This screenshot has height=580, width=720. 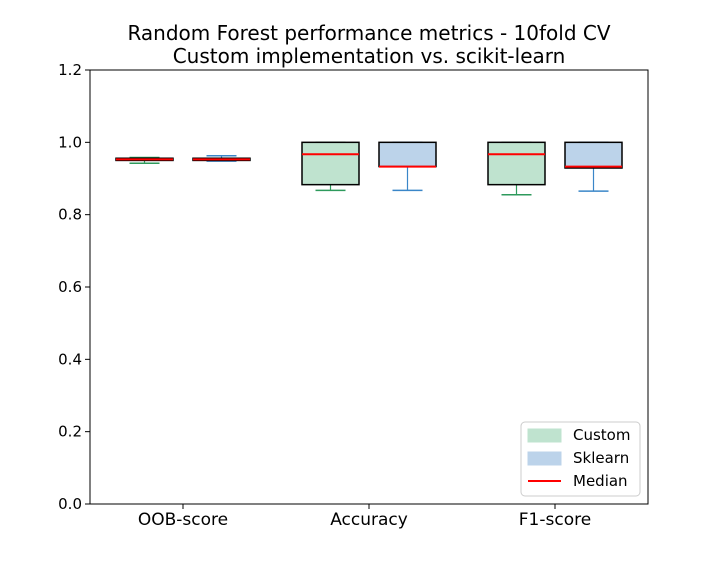 I want to click on legend: Custom Sklearn Median, so click(x=580, y=459).